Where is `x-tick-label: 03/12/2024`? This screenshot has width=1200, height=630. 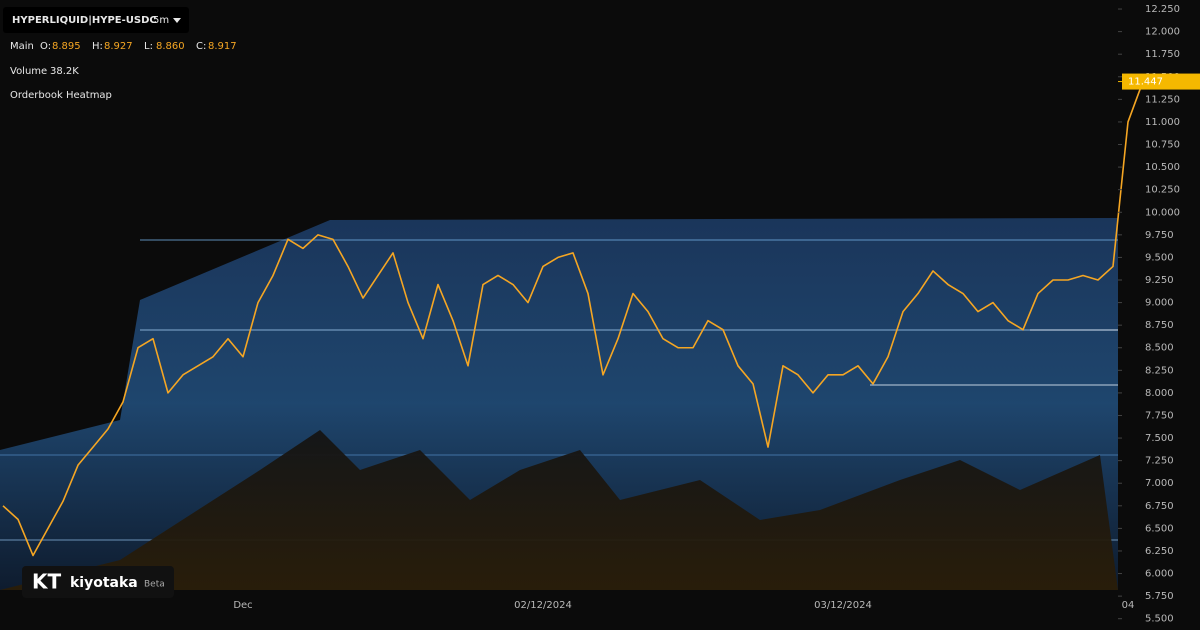 x-tick-label: 03/12/2024 is located at coordinates (843, 605).